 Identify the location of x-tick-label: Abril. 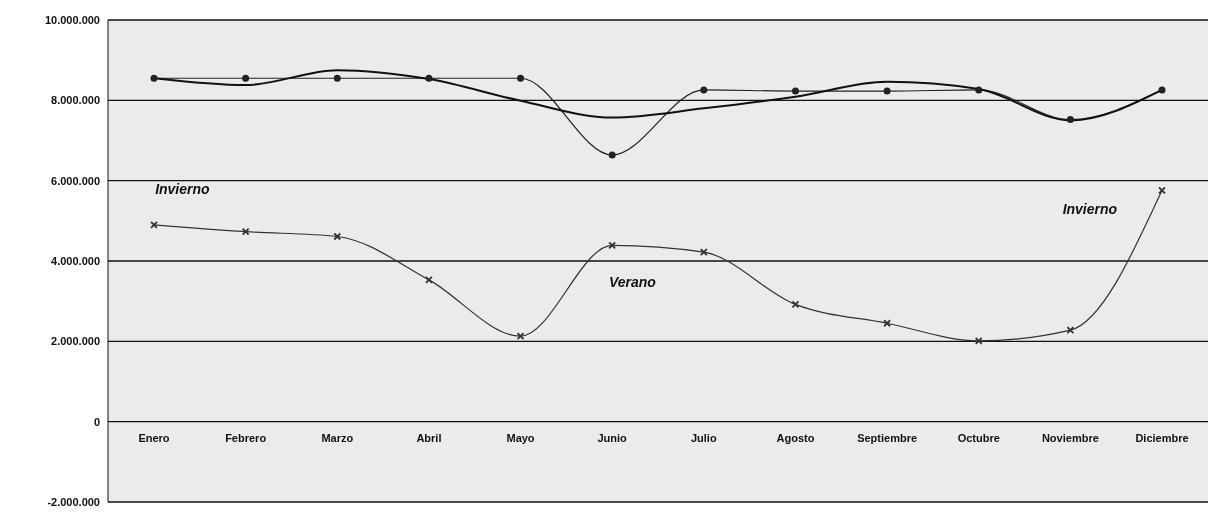
(429, 437).